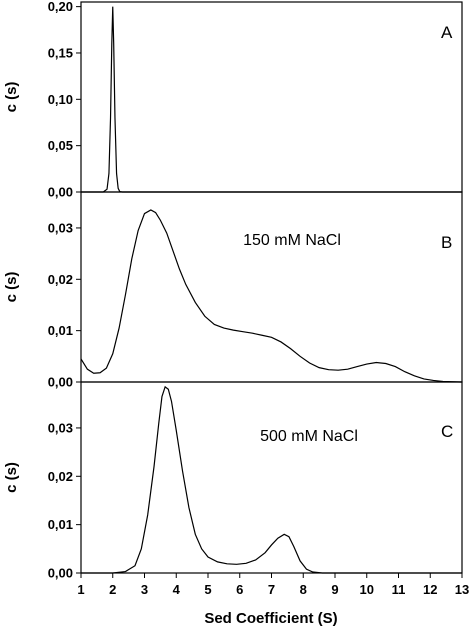 The image size is (474, 633). What do you see at coordinates (446, 242) in the screenshot?
I see `panel-letter: B` at bounding box center [446, 242].